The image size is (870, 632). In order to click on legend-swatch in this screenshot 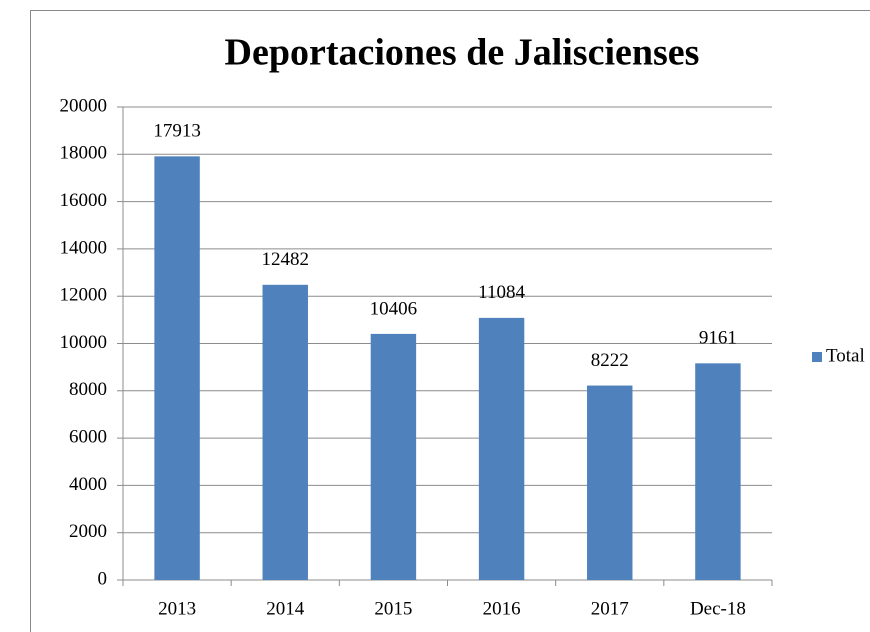, I will do `click(817, 357)`.